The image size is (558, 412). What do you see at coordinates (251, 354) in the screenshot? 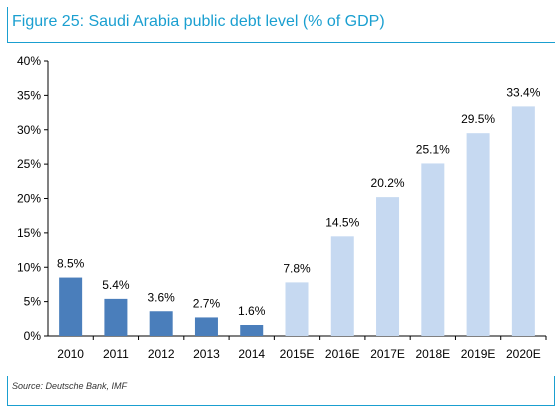
I see `x-tick-label: 2014` at bounding box center [251, 354].